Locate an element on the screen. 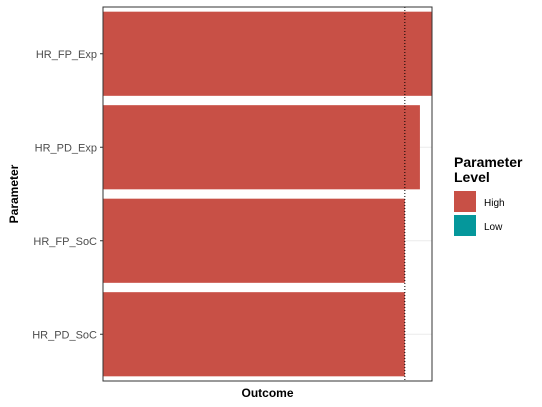  bar-hr-fp-soc-high is located at coordinates (254, 240).